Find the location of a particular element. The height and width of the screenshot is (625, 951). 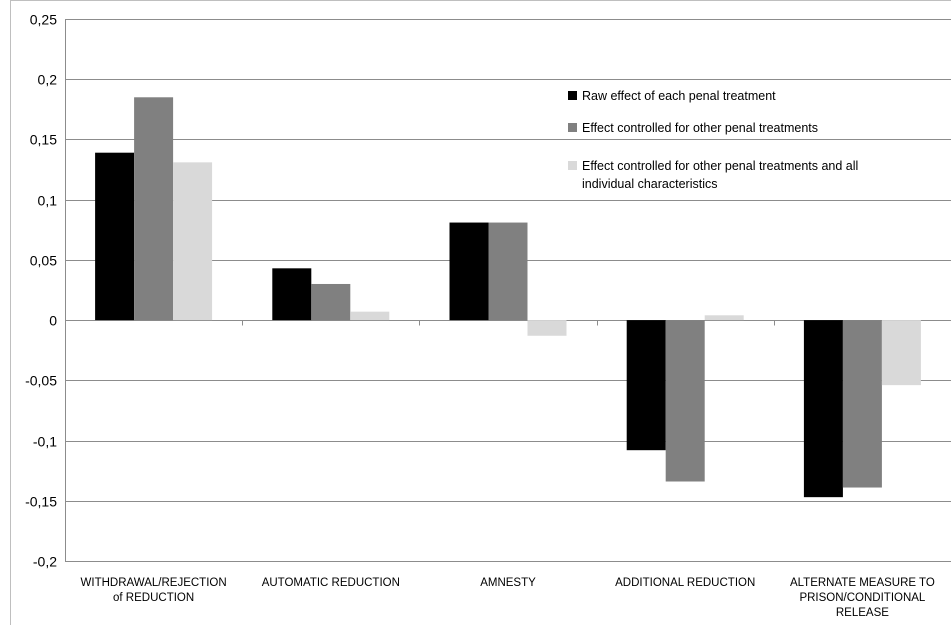

y-tick-label: 0,15 is located at coordinates (43, 140).